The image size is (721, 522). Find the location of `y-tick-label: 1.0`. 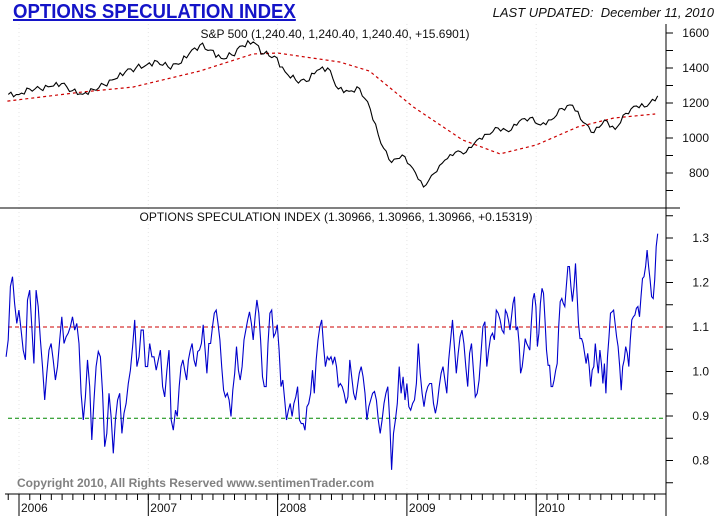

y-tick-label: 1.0 is located at coordinates (700, 372).